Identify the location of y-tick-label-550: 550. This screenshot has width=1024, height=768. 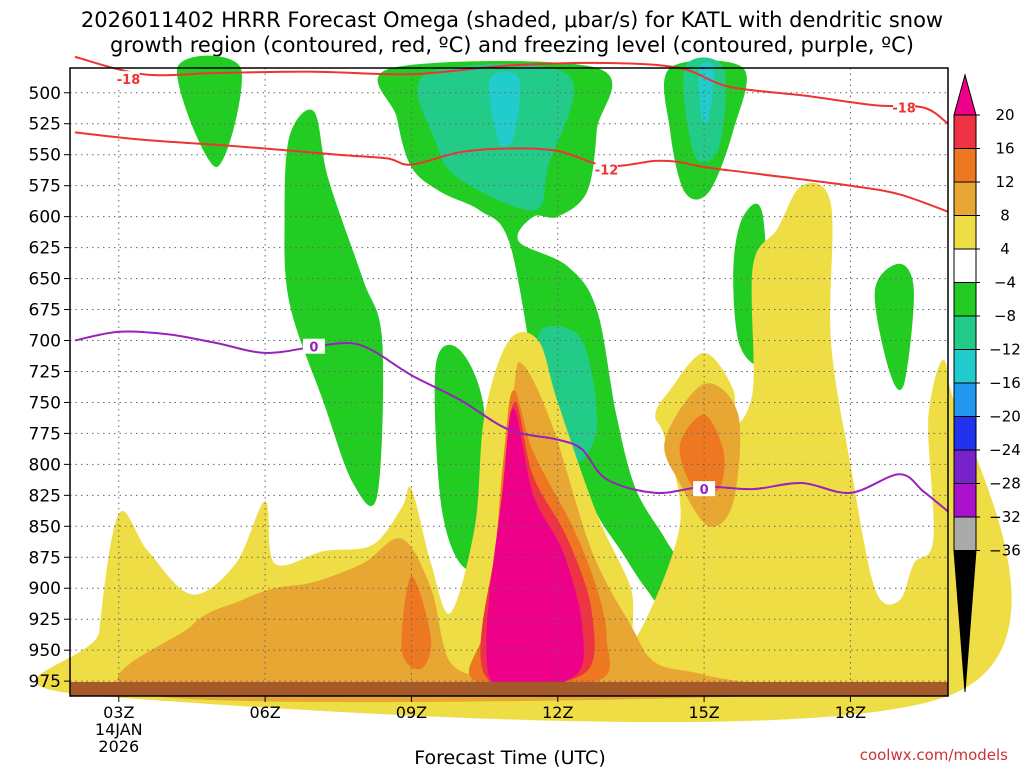
(45, 156).